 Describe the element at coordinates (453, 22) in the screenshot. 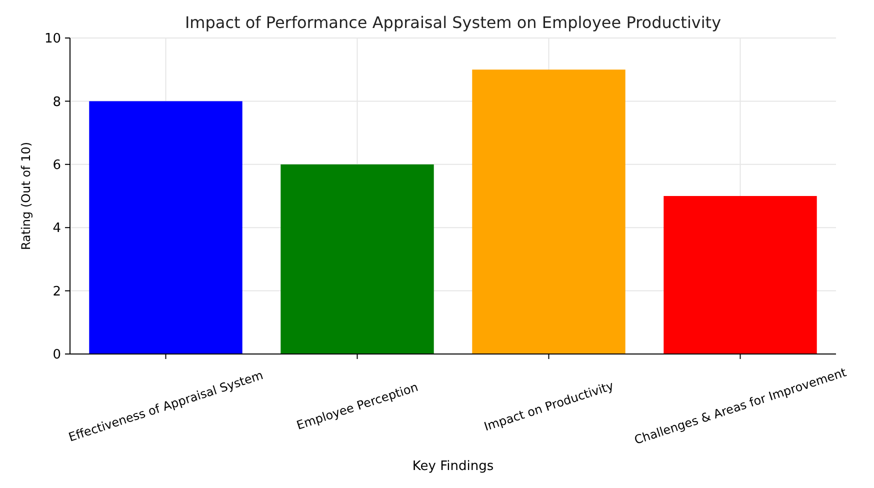

I see `chart-title: Impact of Performance Appraisal System on Employee Productivity` at that location.